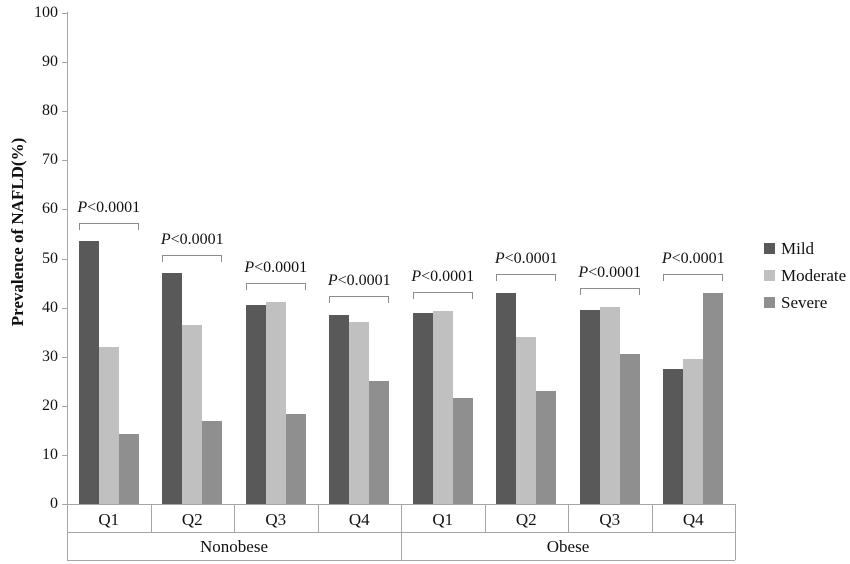  Describe the element at coordinates (379, 442) in the screenshot. I see `bar-severe-nonobese-q4` at that location.